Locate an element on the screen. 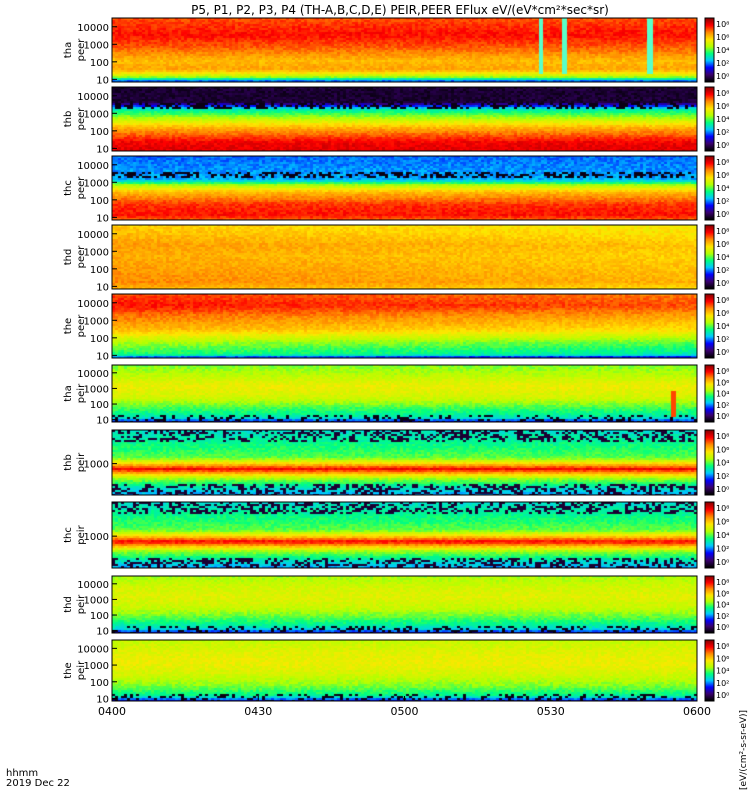 This screenshot has width=750, height=800. colorbar-tha-peer: 10⁸ 10⁶ 10⁴ 10² 10⁰ is located at coordinates (716, 50).